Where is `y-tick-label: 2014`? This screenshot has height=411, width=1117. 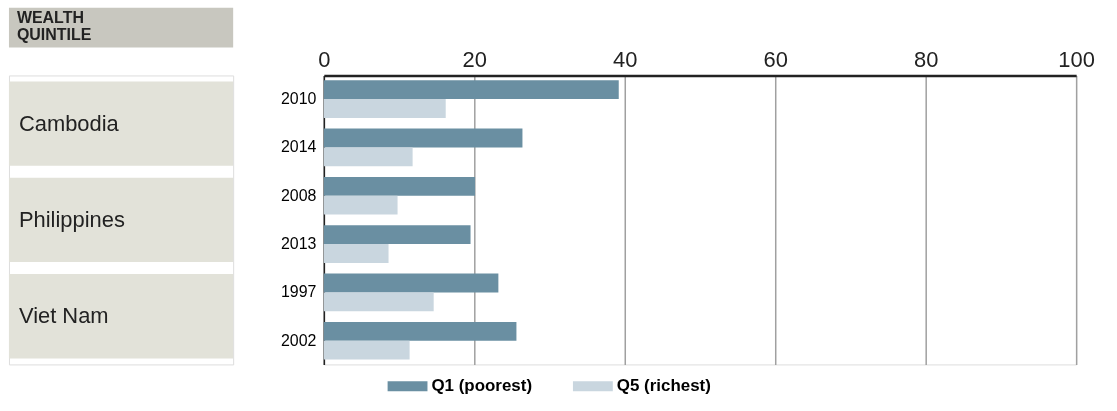
y-tick-label: 2014 is located at coordinates (298, 147).